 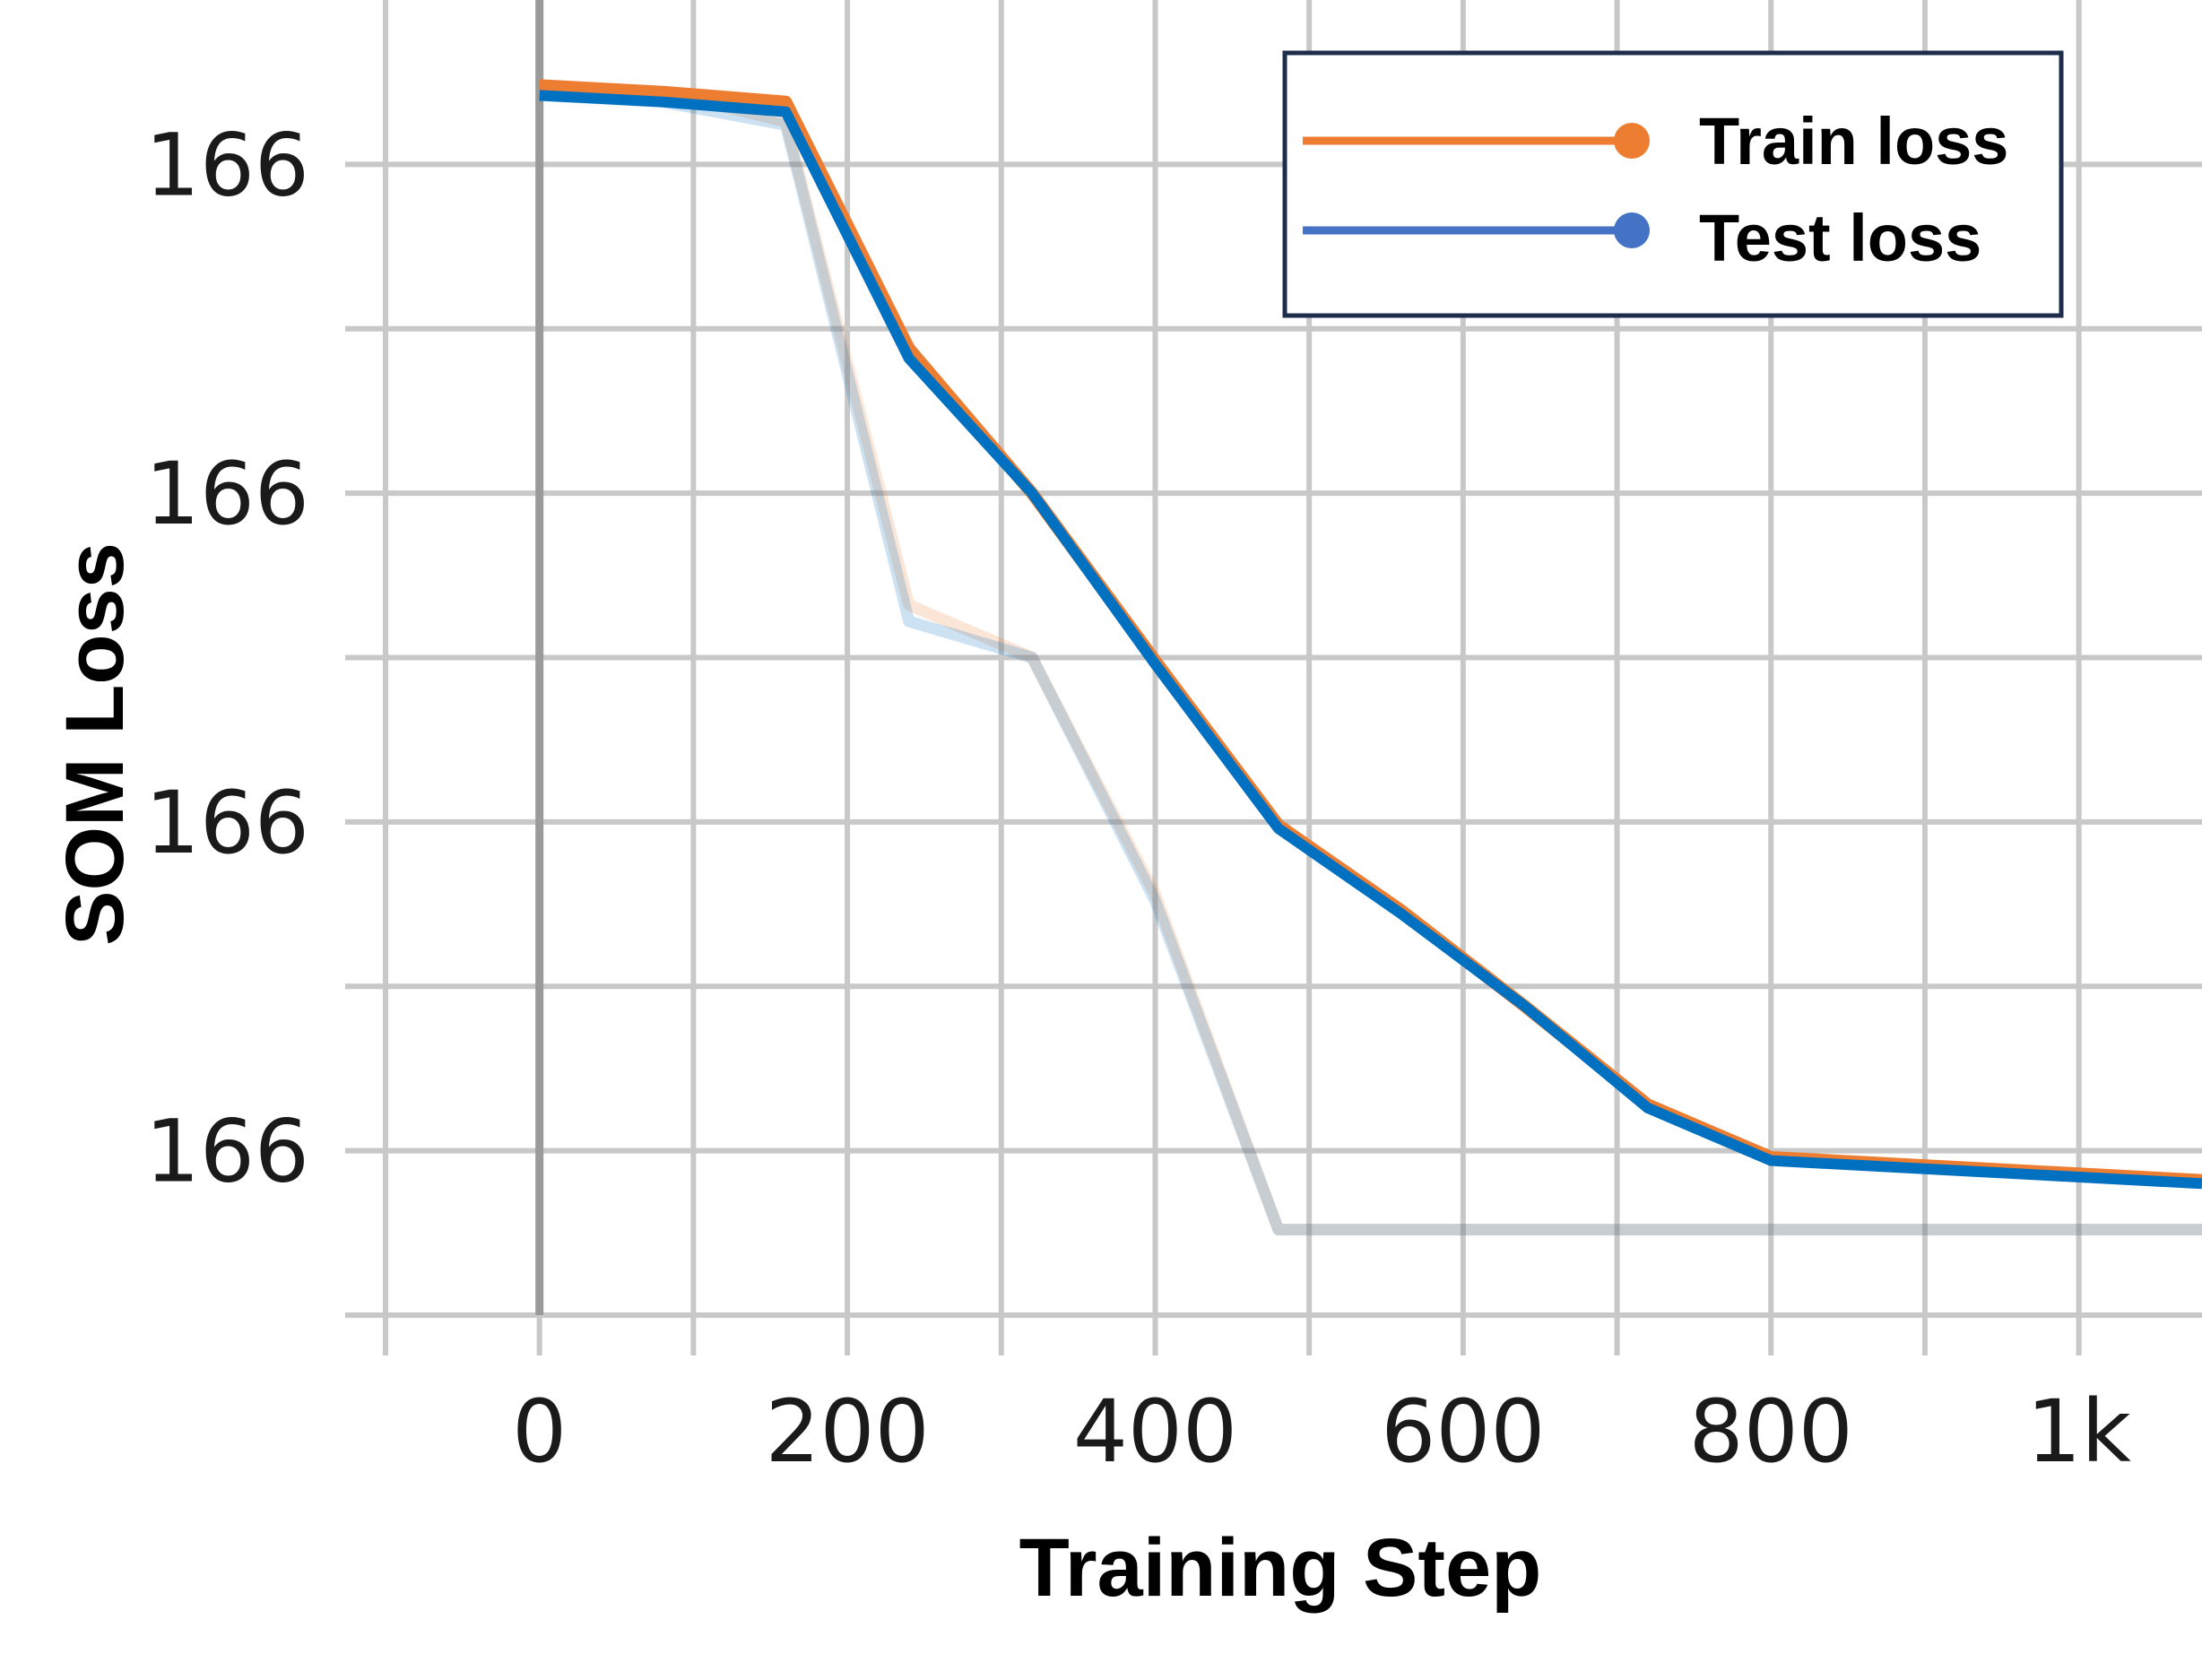 What do you see at coordinates (2078, 1431) in the screenshot?
I see `x-tick-label: 1k` at bounding box center [2078, 1431].